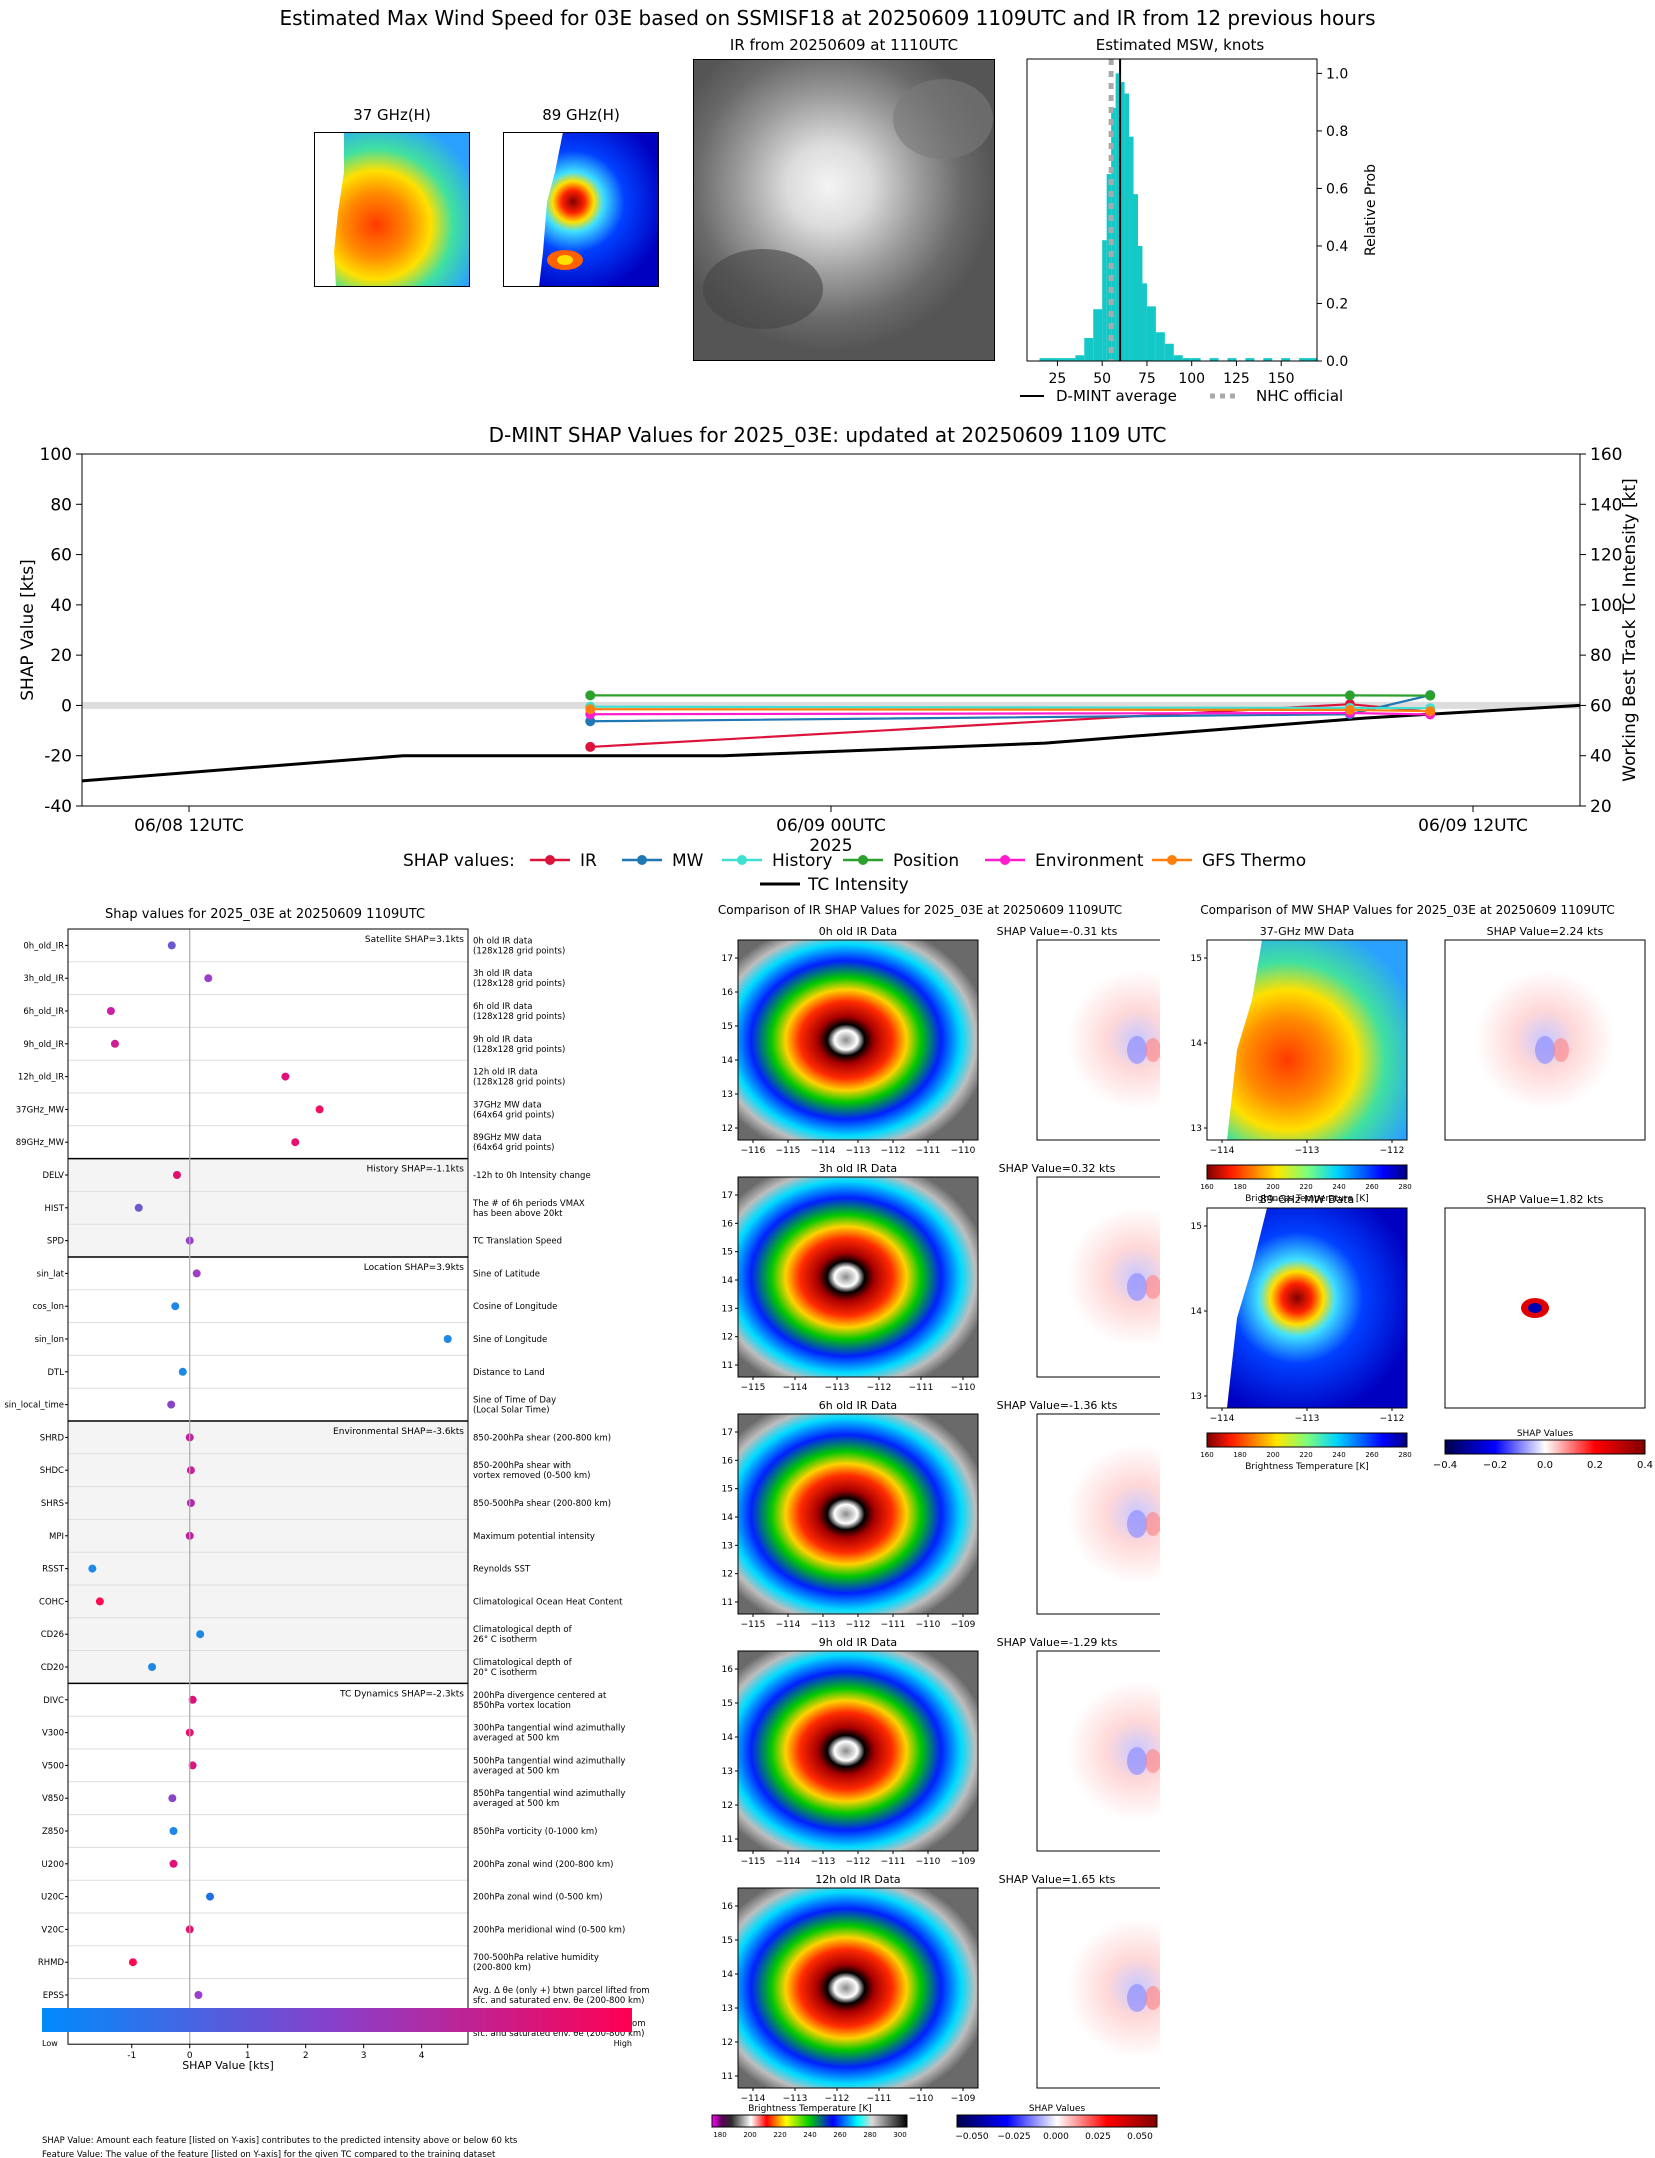 The image size is (1655, 2158). I want to click on ir-shap-tick-0: −0.050, so click(972, 2137).